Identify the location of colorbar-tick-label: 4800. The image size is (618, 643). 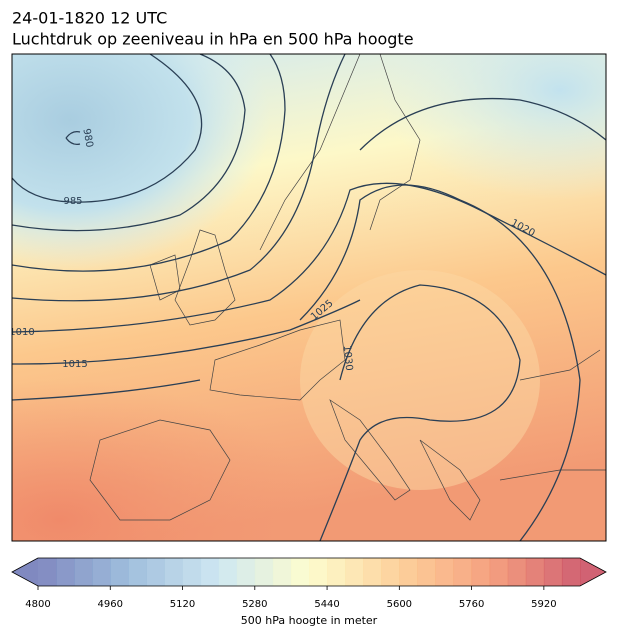
(37, 604).